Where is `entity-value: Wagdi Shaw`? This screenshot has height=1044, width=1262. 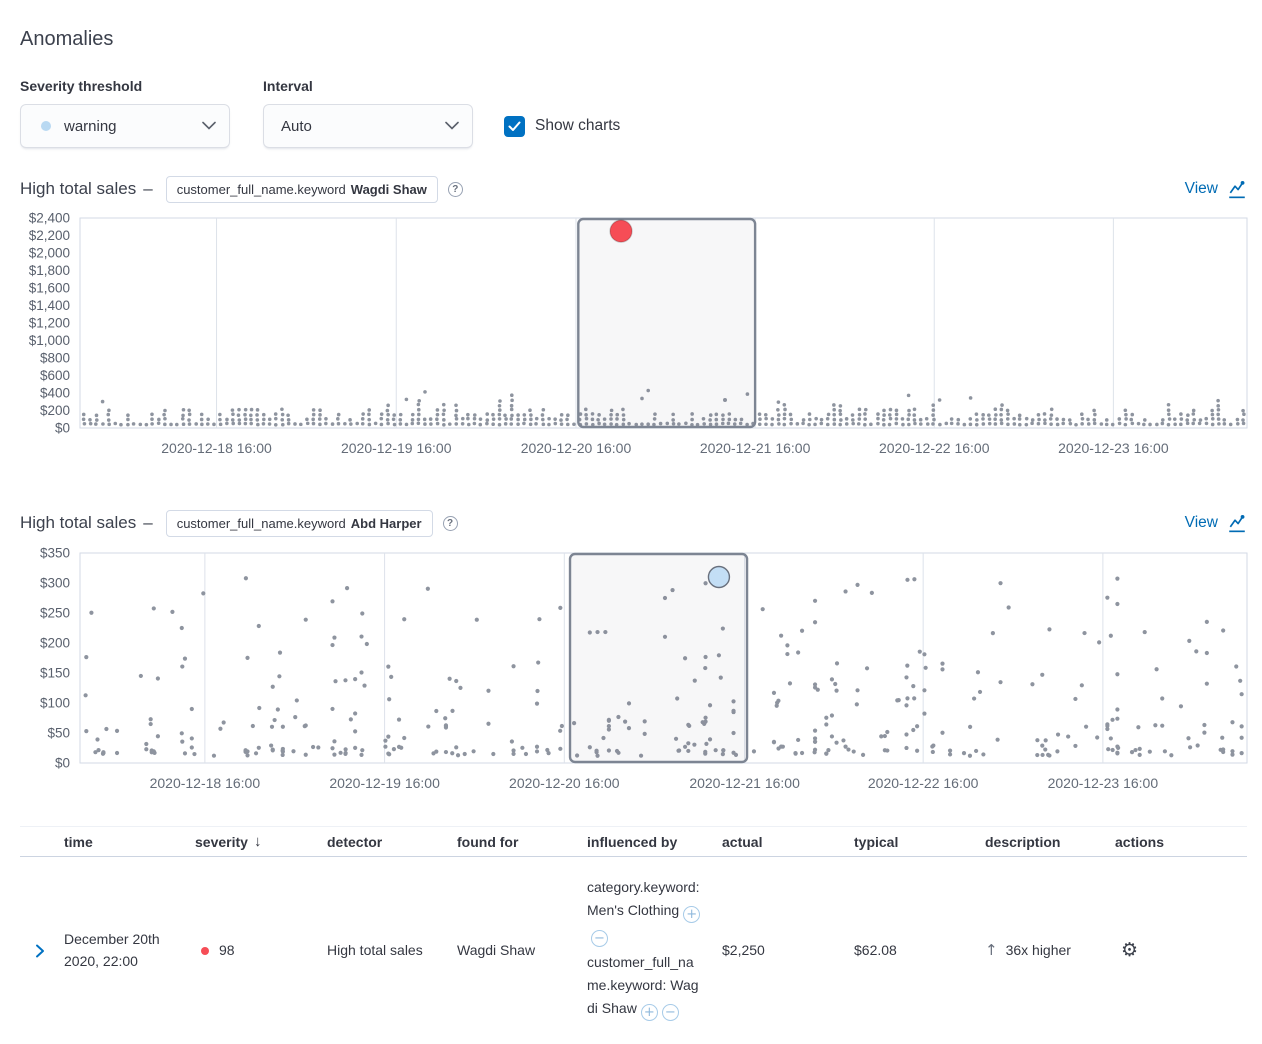
entity-value: Wagdi Shaw is located at coordinates (388, 189).